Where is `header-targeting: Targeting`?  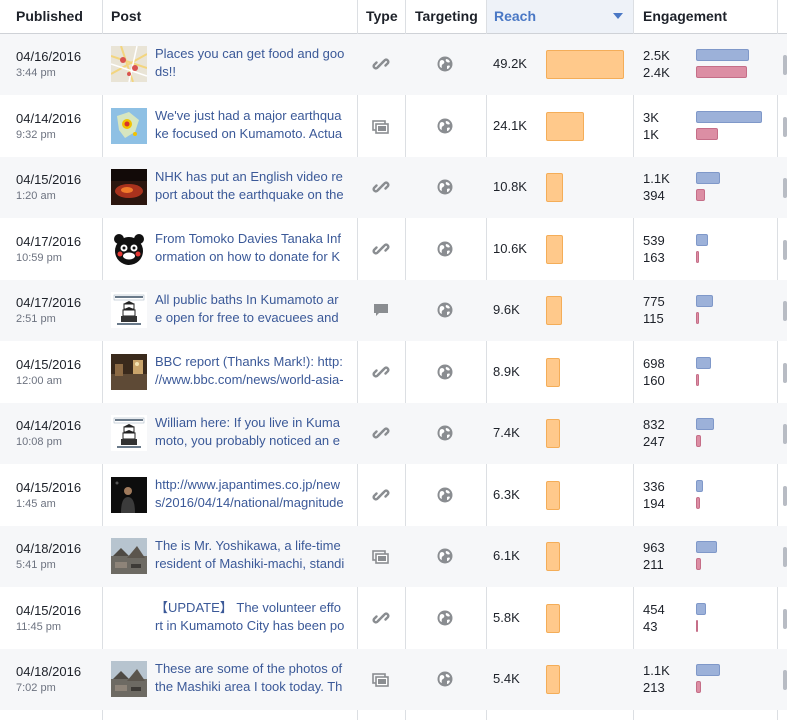 header-targeting: Targeting is located at coordinates (446, 16).